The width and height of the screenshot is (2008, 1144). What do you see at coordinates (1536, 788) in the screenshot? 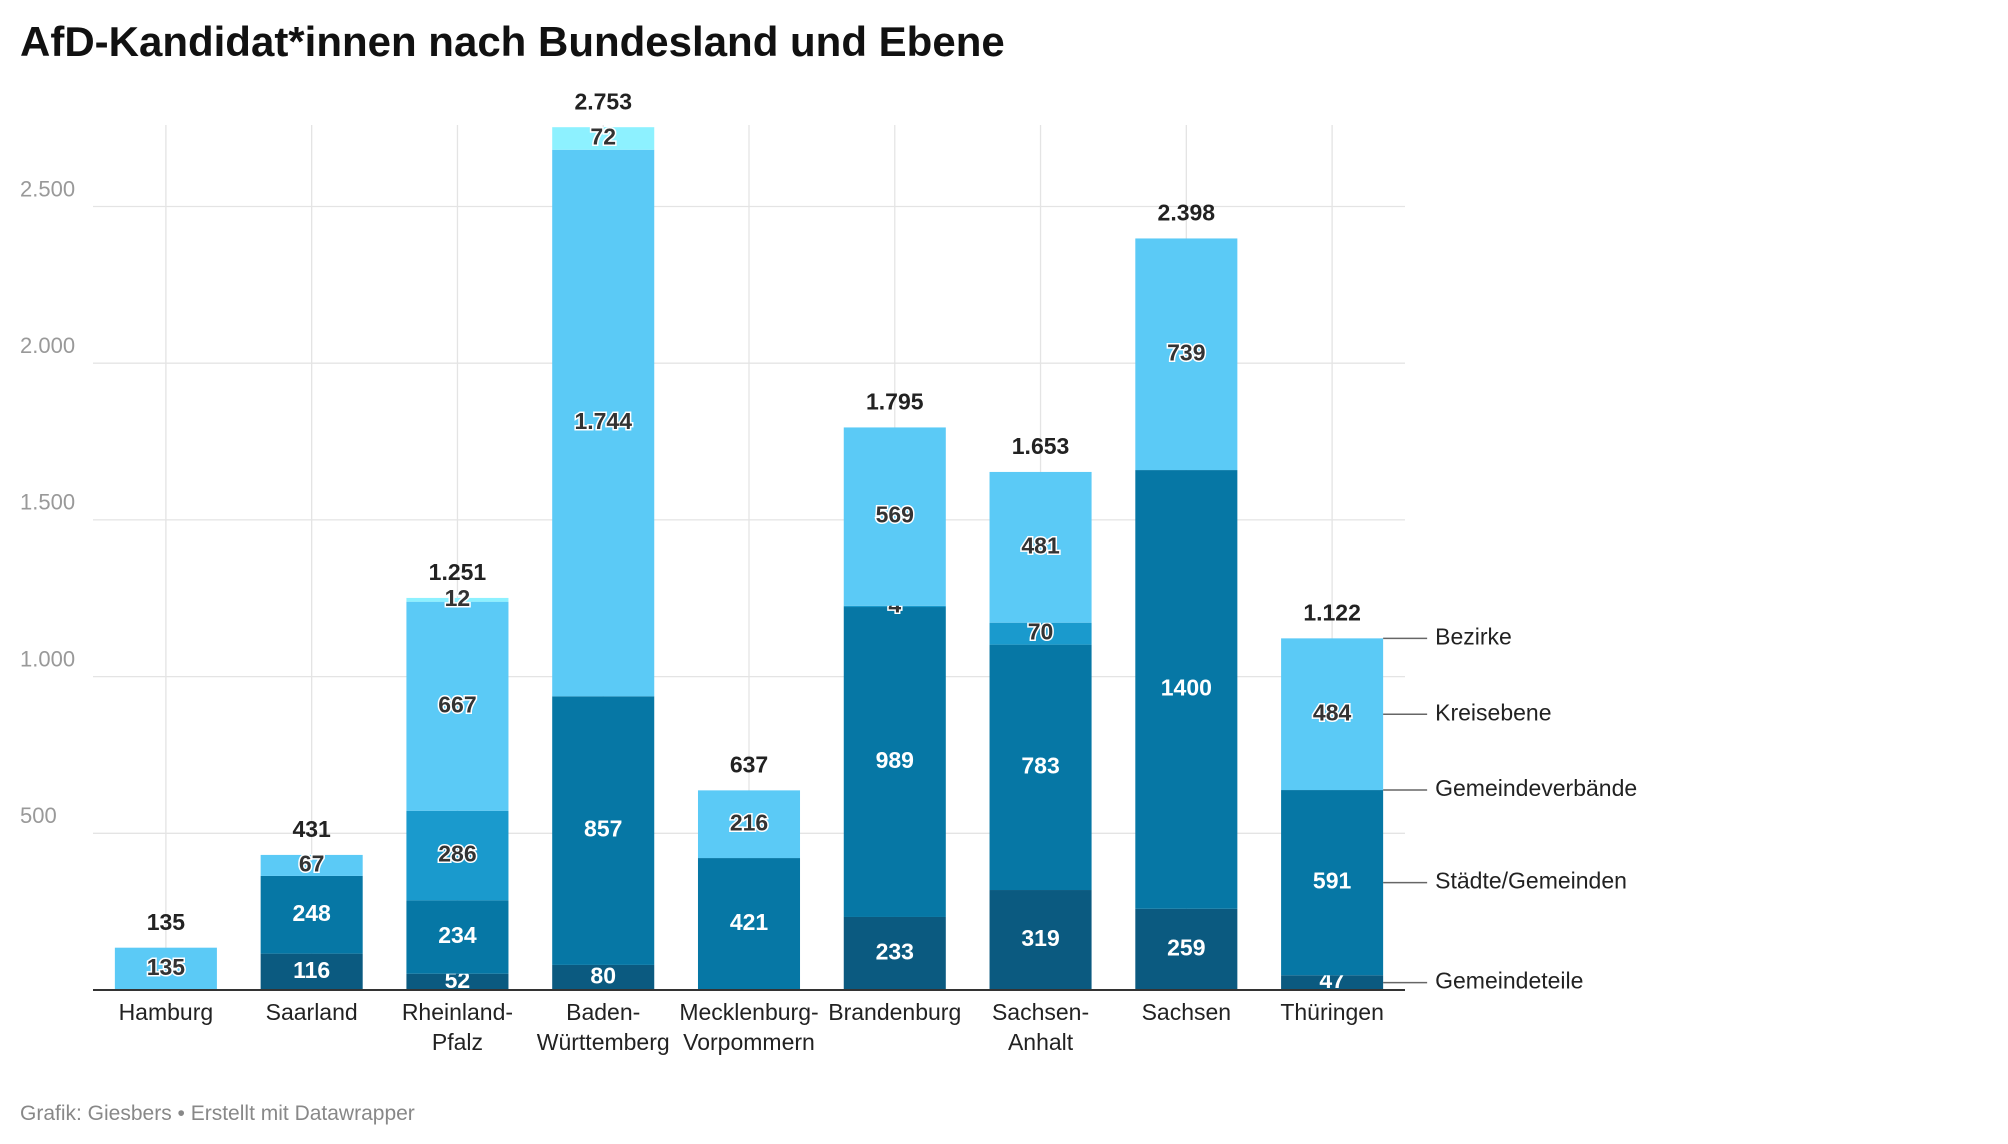
I see `legend-label: Gemeindeverbände` at bounding box center [1536, 788].